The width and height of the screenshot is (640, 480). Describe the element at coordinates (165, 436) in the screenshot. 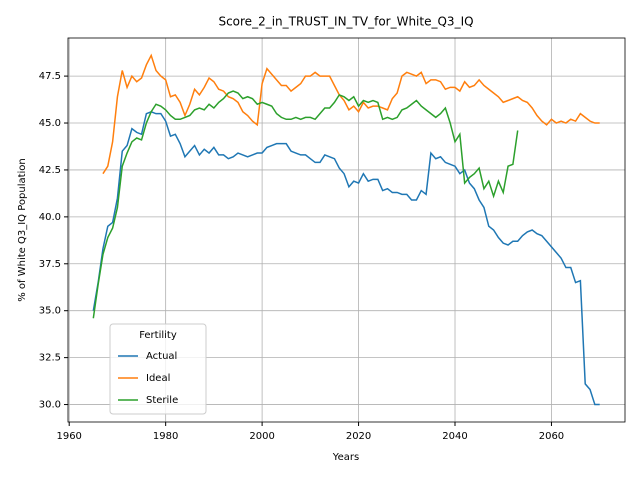

I see `x-tick-label: 1980` at that location.